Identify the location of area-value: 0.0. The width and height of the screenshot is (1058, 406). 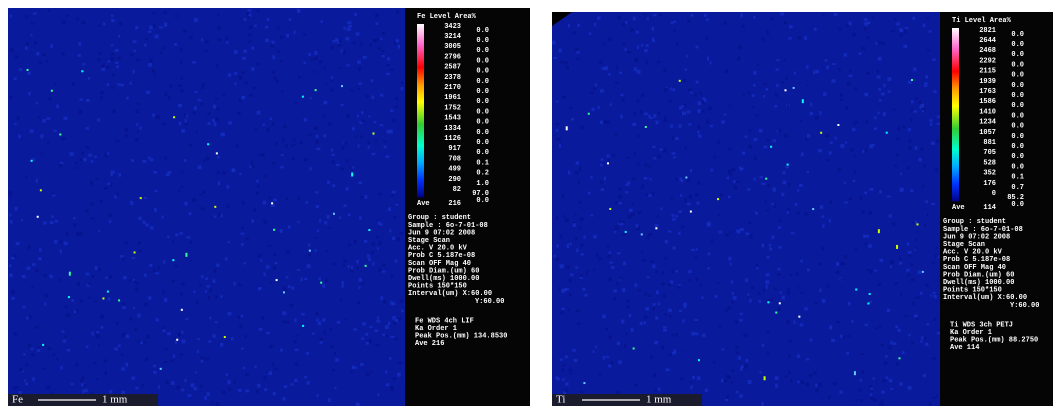
(482, 61).